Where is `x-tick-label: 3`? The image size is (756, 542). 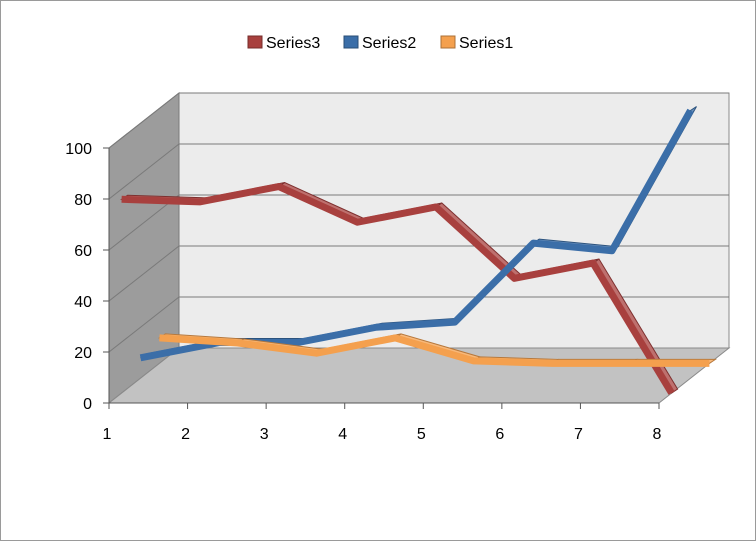 x-tick-label: 3 is located at coordinates (264, 434).